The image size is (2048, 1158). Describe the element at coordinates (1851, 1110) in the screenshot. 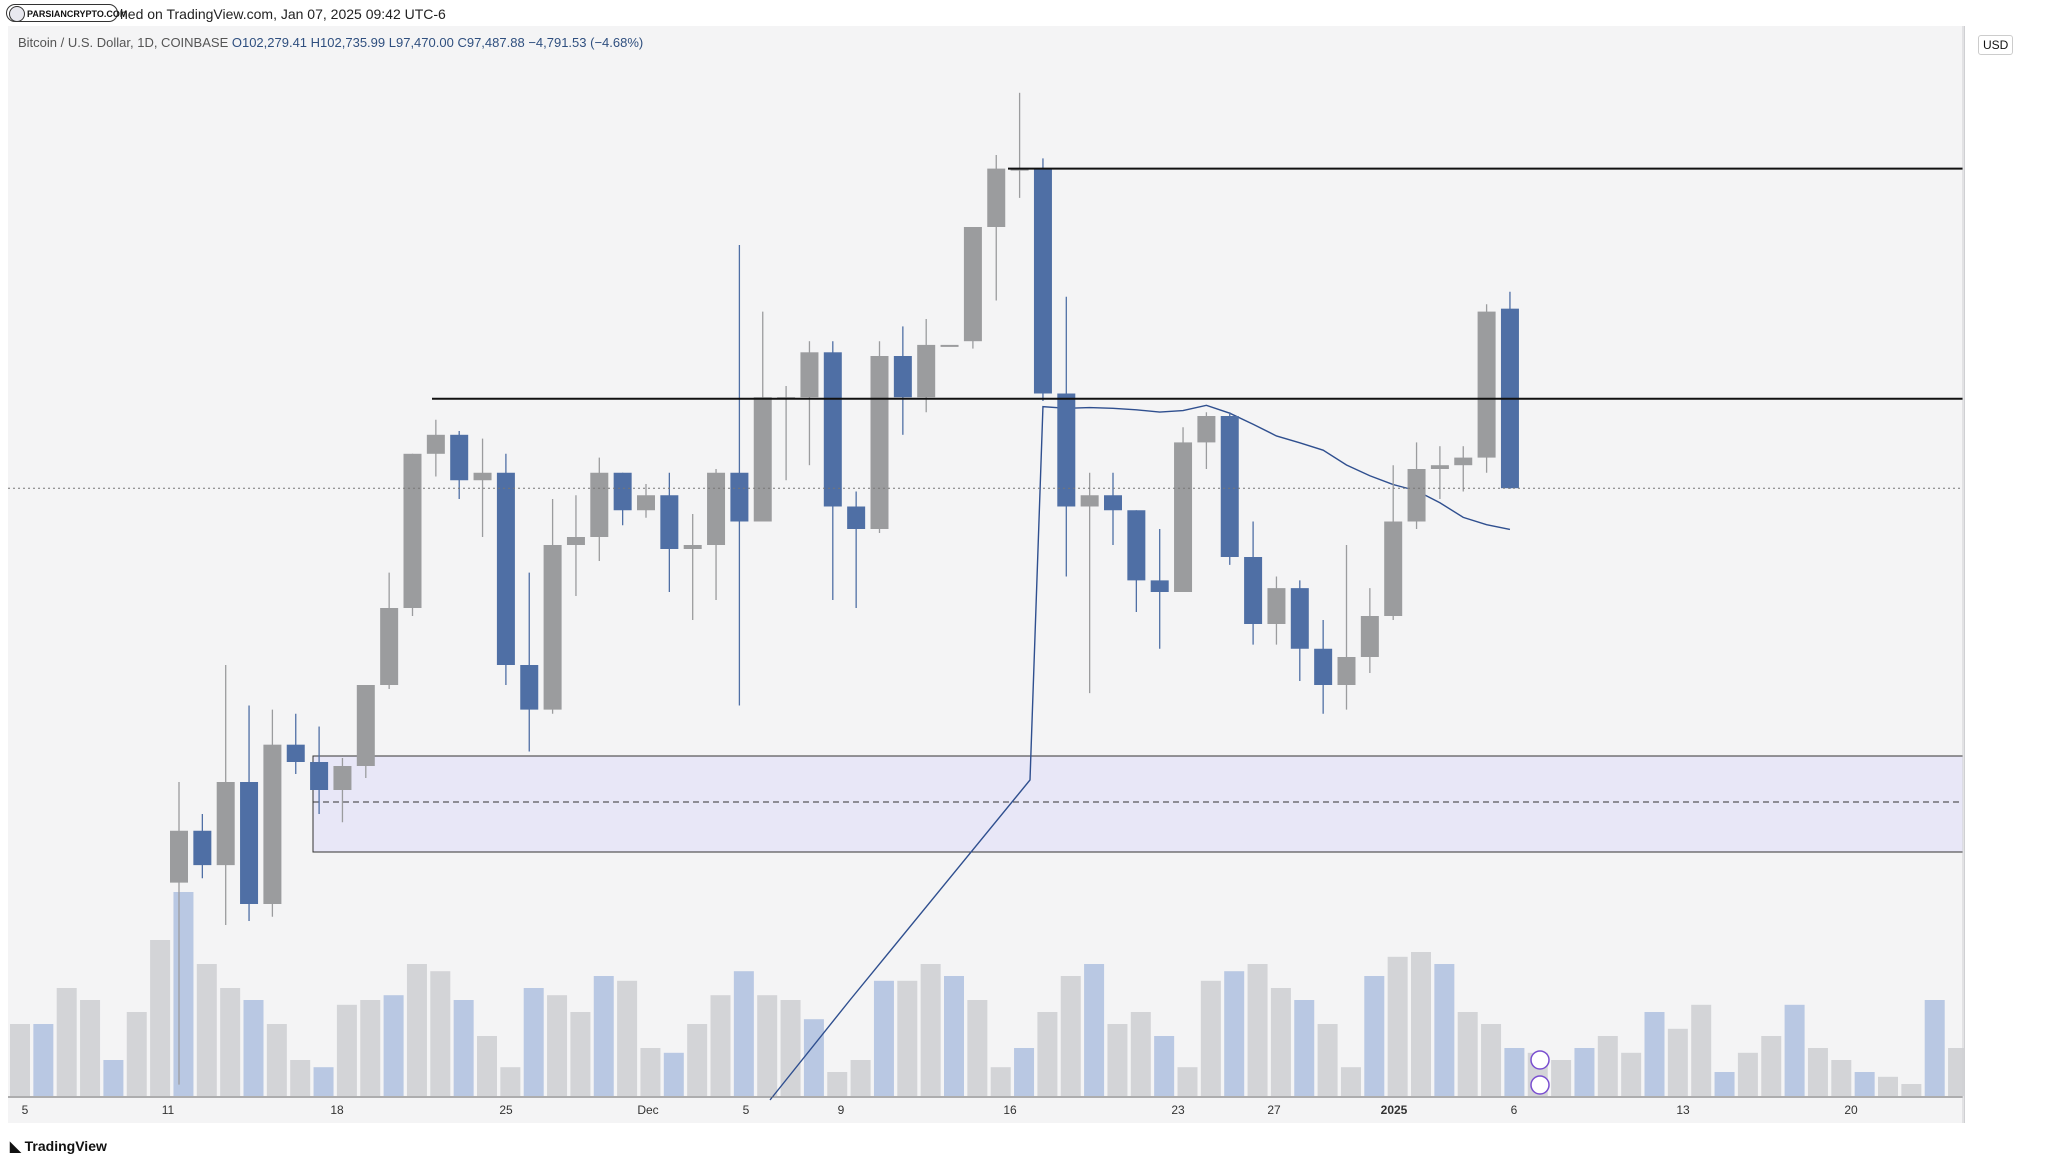

I see `x-tick-label: 20` at that location.